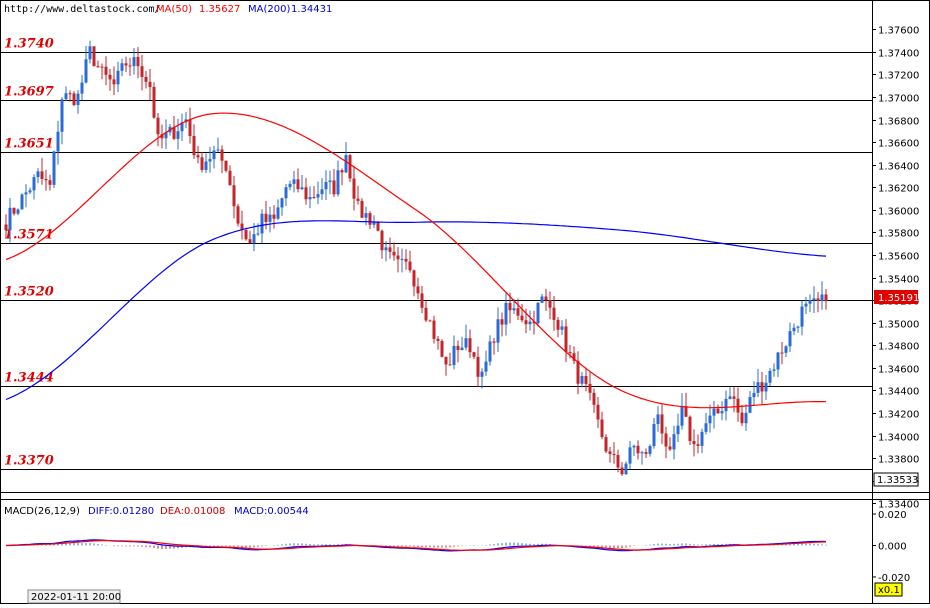 This screenshot has height=608, width=930. Describe the element at coordinates (29, 44) in the screenshot. I see `level-label-0: 1.3740` at that location.